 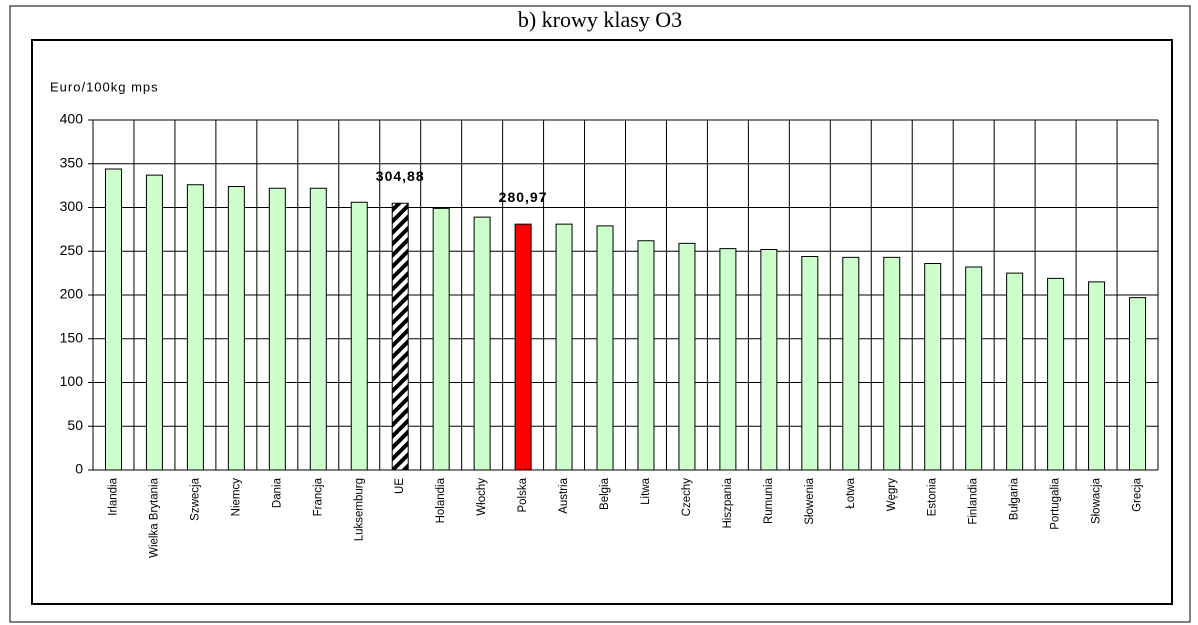 I want to click on y-axis-label: Euro/100kg mps, so click(x=104, y=86).